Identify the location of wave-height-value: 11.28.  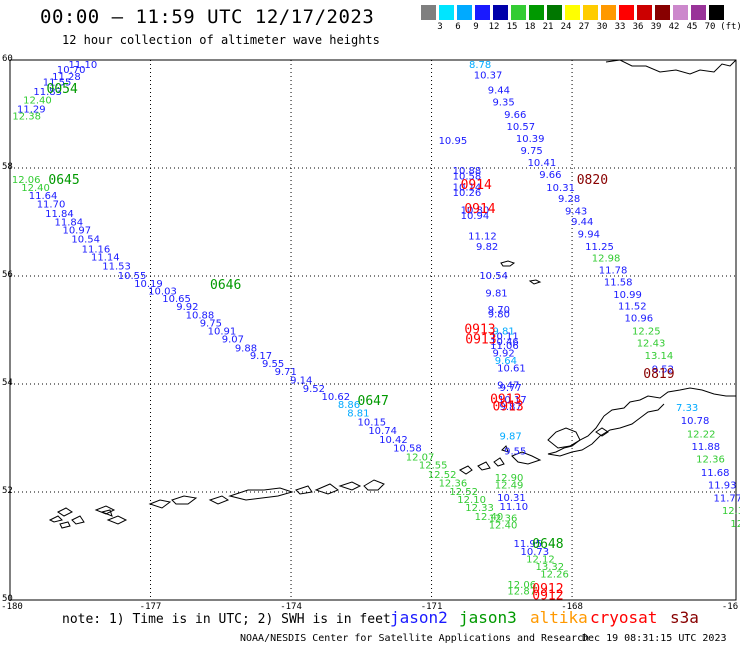
(66, 77).